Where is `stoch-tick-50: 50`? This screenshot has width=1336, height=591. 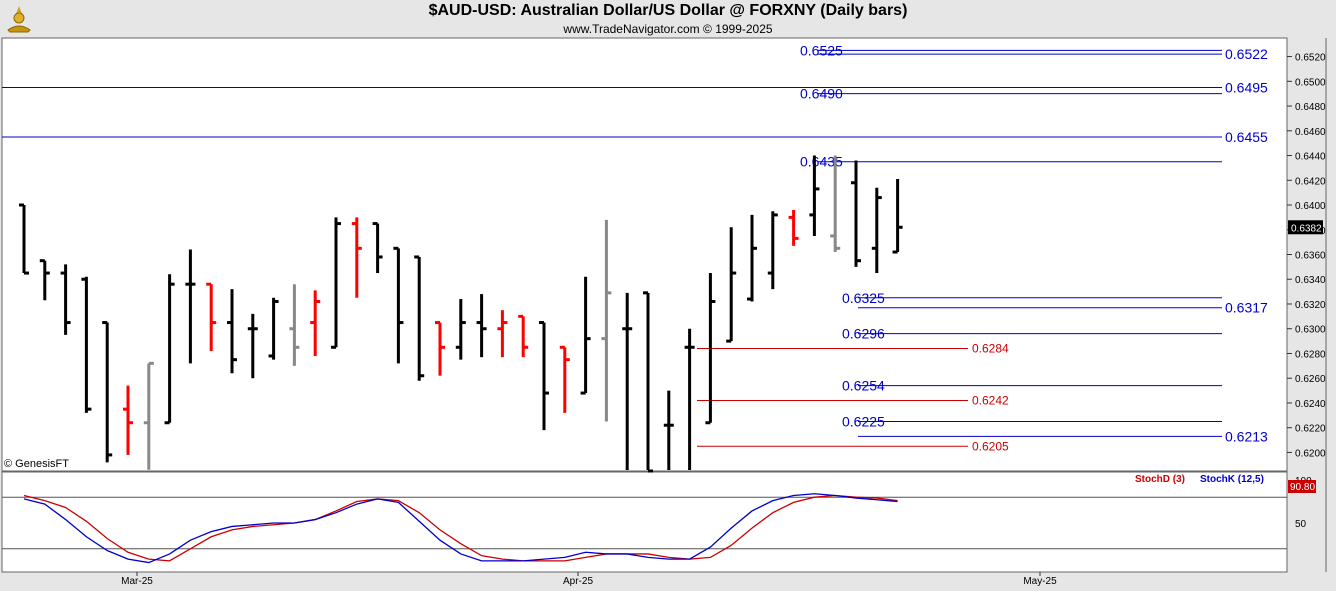 stoch-tick-50: 50 is located at coordinates (1301, 524).